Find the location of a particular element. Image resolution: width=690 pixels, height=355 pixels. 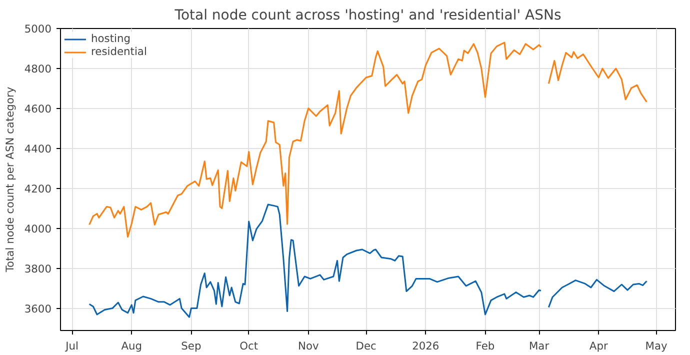

x-tick-label: May is located at coordinates (656, 346).